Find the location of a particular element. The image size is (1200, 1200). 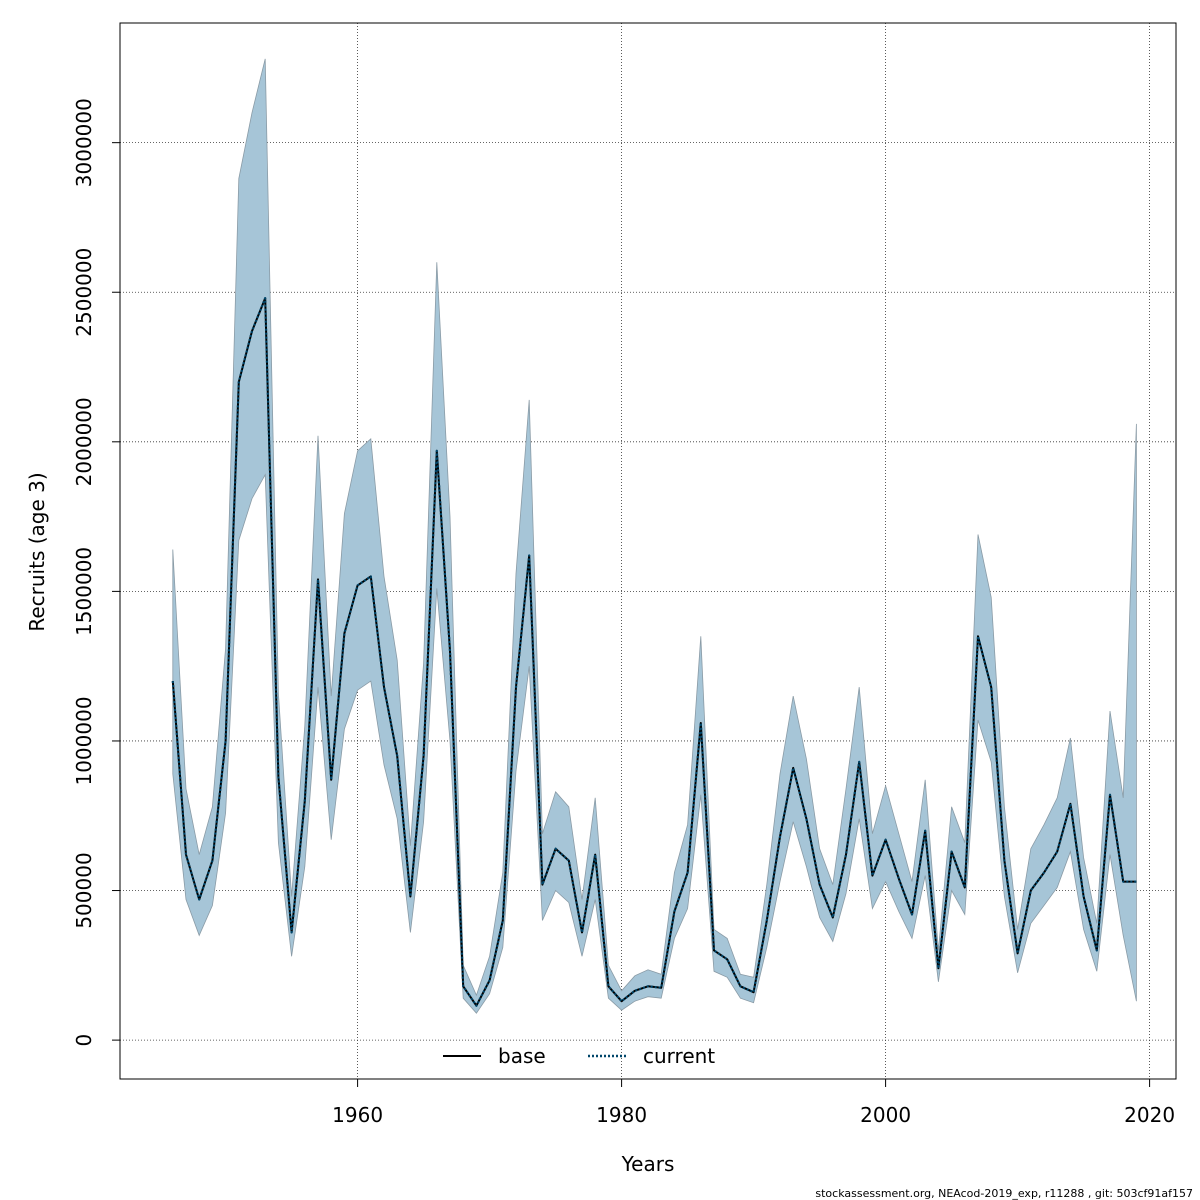

y-tick-label: 1500000 is located at coordinates (84, 591).